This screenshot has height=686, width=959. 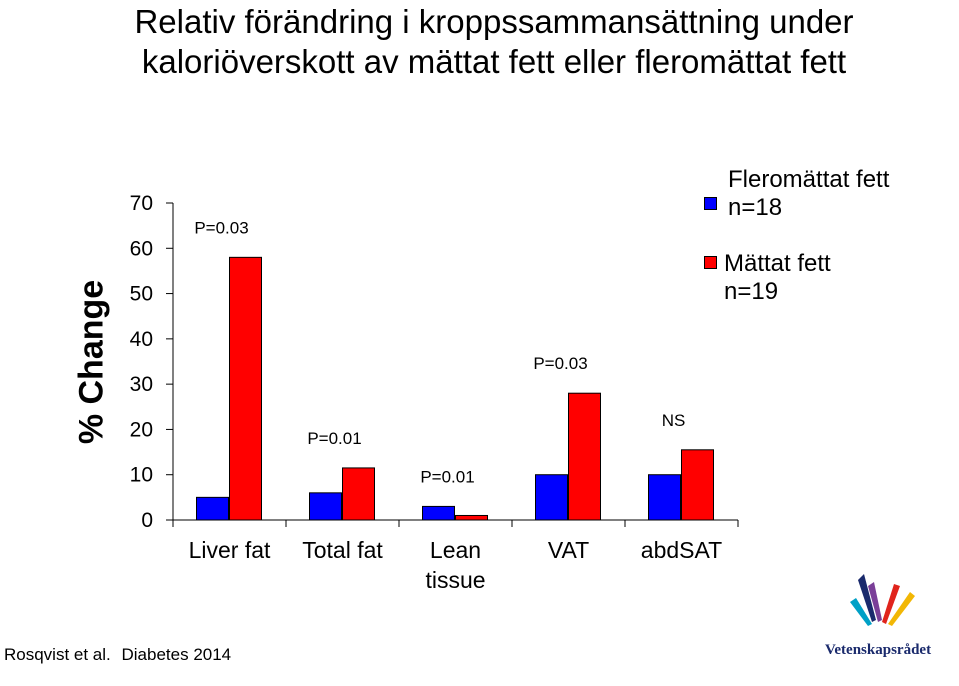 What do you see at coordinates (176, 654) in the screenshot?
I see `citation-journal: Diabetes 2014` at bounding box center [176, 654].